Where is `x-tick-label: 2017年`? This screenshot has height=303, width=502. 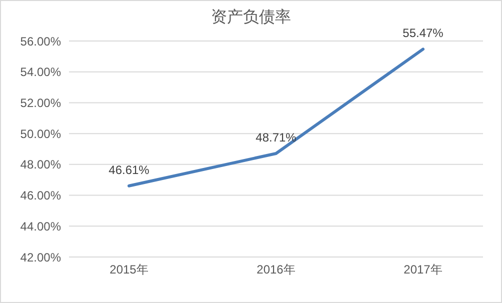 x-tick-label: 2017年 is located at coordinates (423, 269).